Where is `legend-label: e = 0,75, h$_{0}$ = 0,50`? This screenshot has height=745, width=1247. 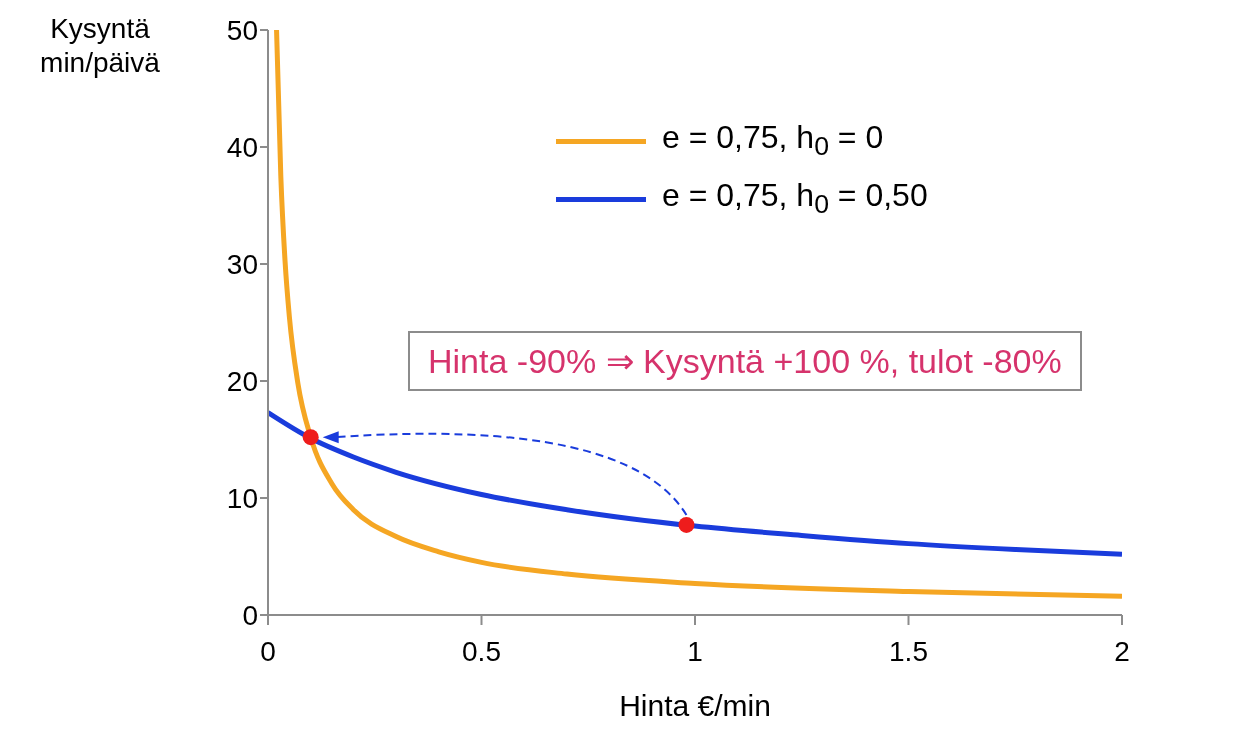
legend-label: e = 0,75, h$_{0}$ = 0,50 is located at coordinates (795, 199).